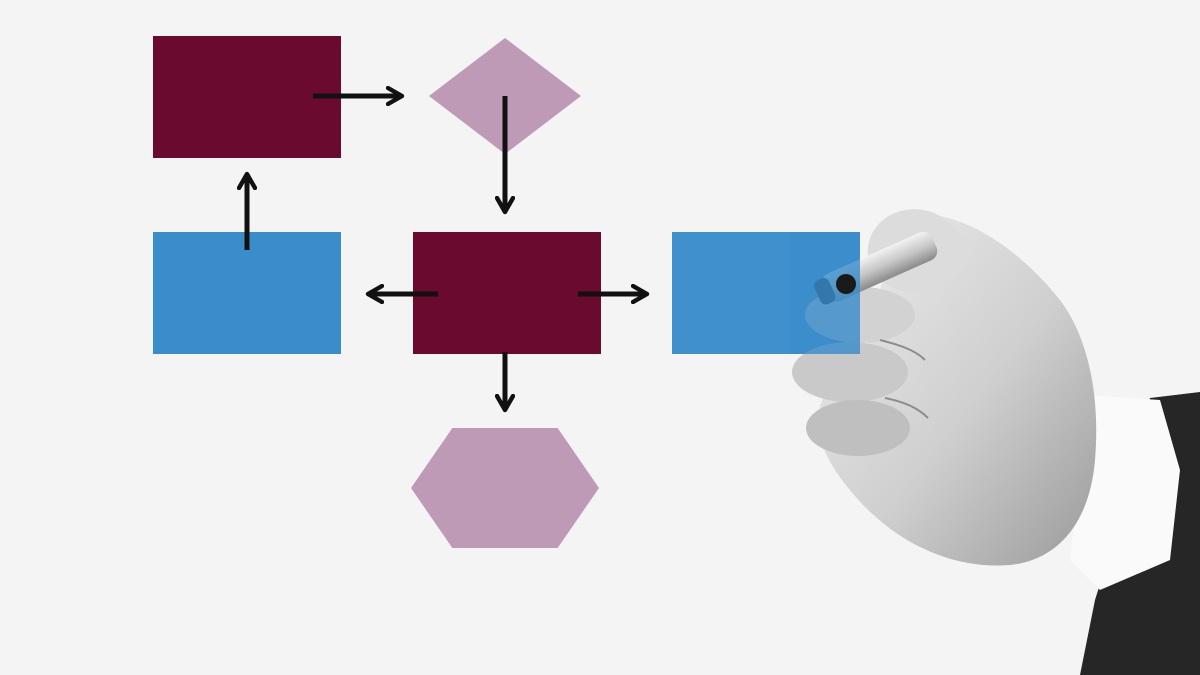  Describe the element at coordinates (247, 293) in the screenshot. I see `process-left-shape` at that location.